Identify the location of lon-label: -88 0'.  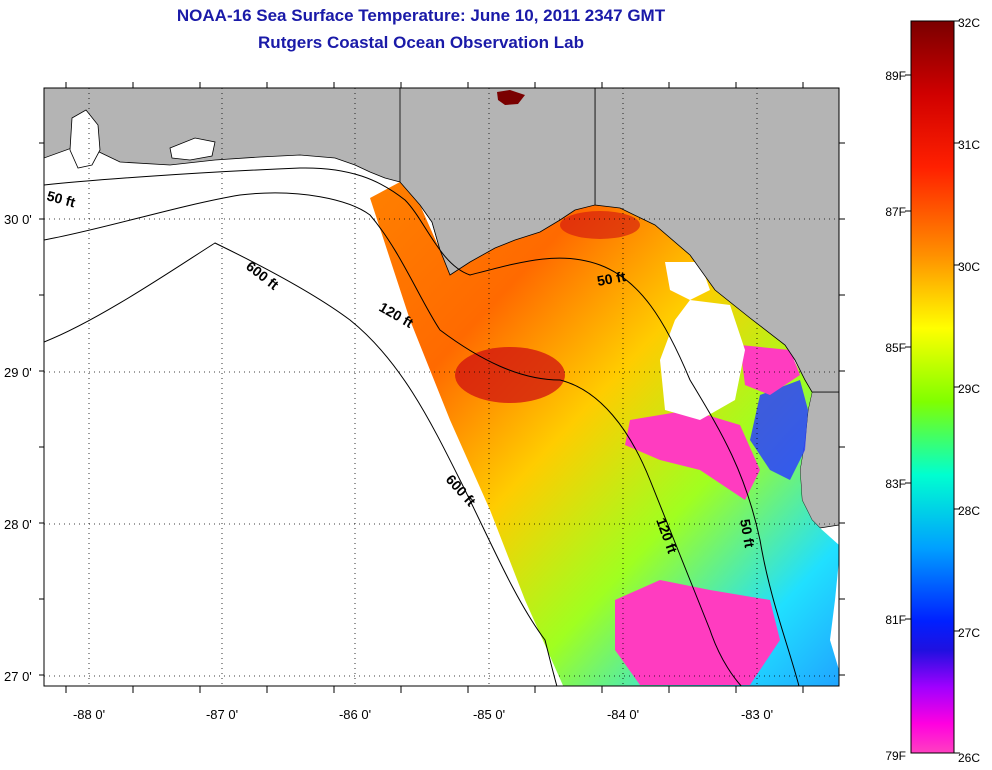
(89, 714).